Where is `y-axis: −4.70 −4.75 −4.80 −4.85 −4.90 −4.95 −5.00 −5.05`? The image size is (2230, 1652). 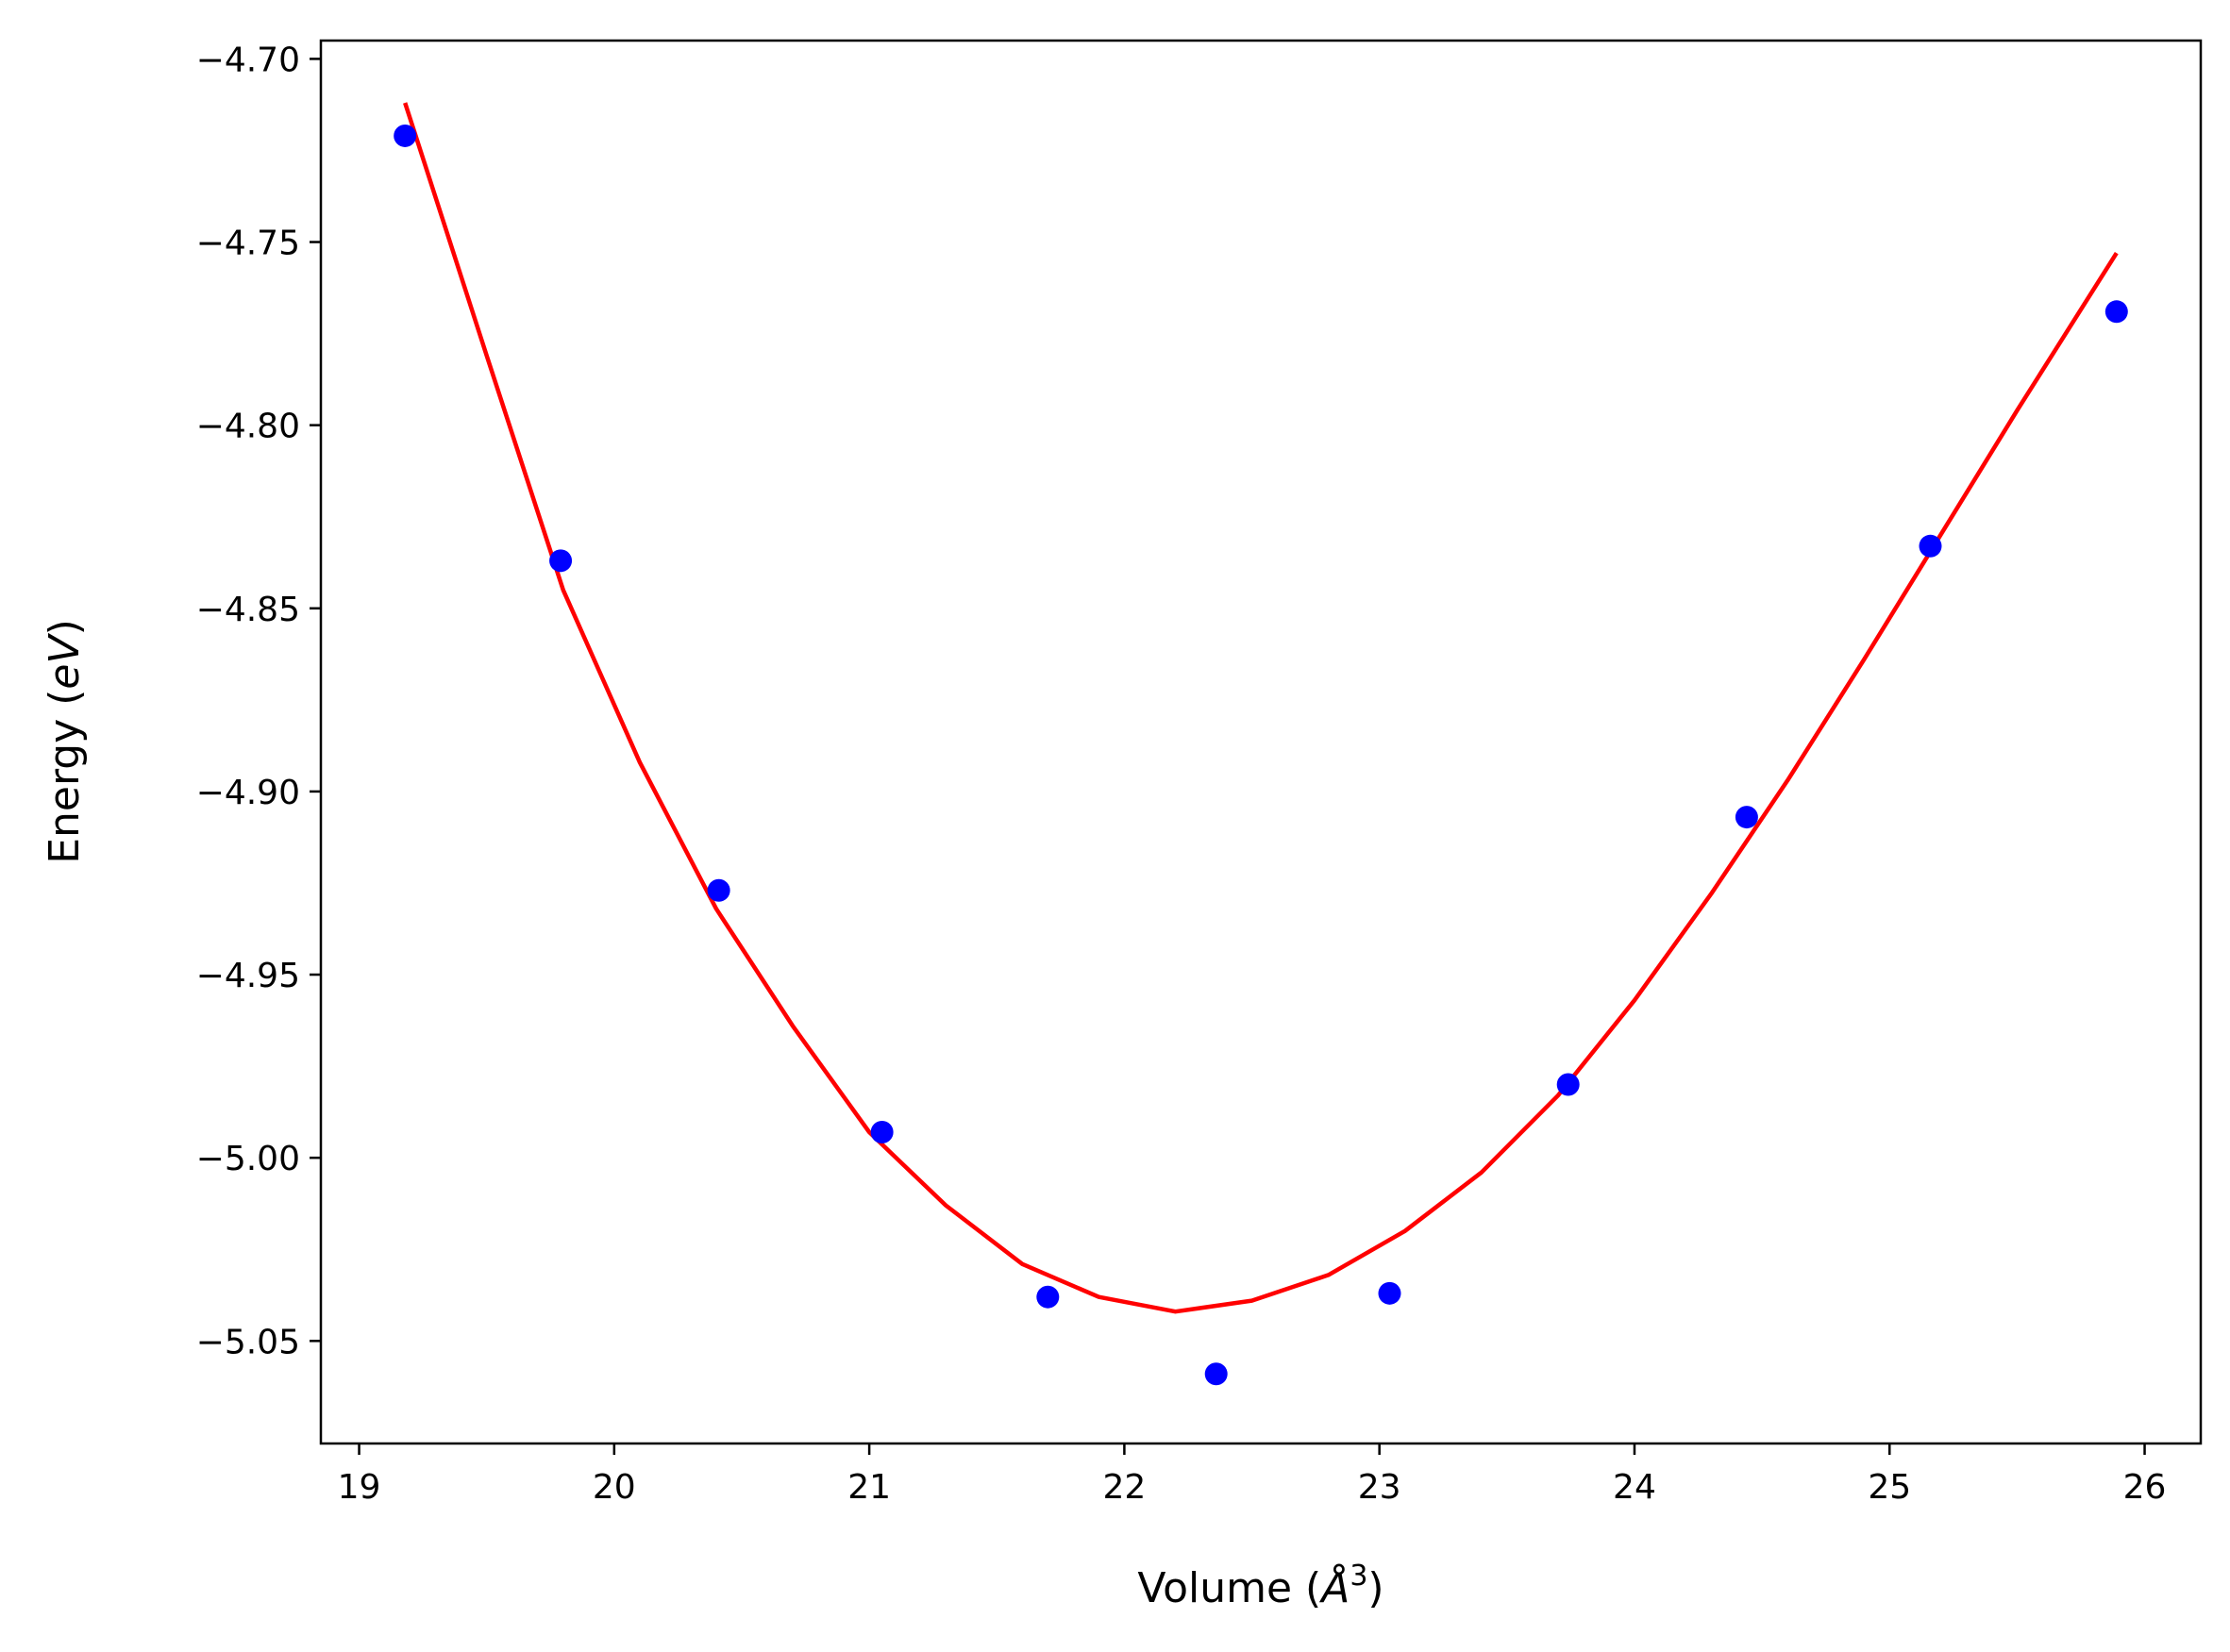 y-axis: −4.70 −4.75 −4.80 −4.85 −4.90 −4.95 −5.00 −5.05 is located at coordinates (258, 701).